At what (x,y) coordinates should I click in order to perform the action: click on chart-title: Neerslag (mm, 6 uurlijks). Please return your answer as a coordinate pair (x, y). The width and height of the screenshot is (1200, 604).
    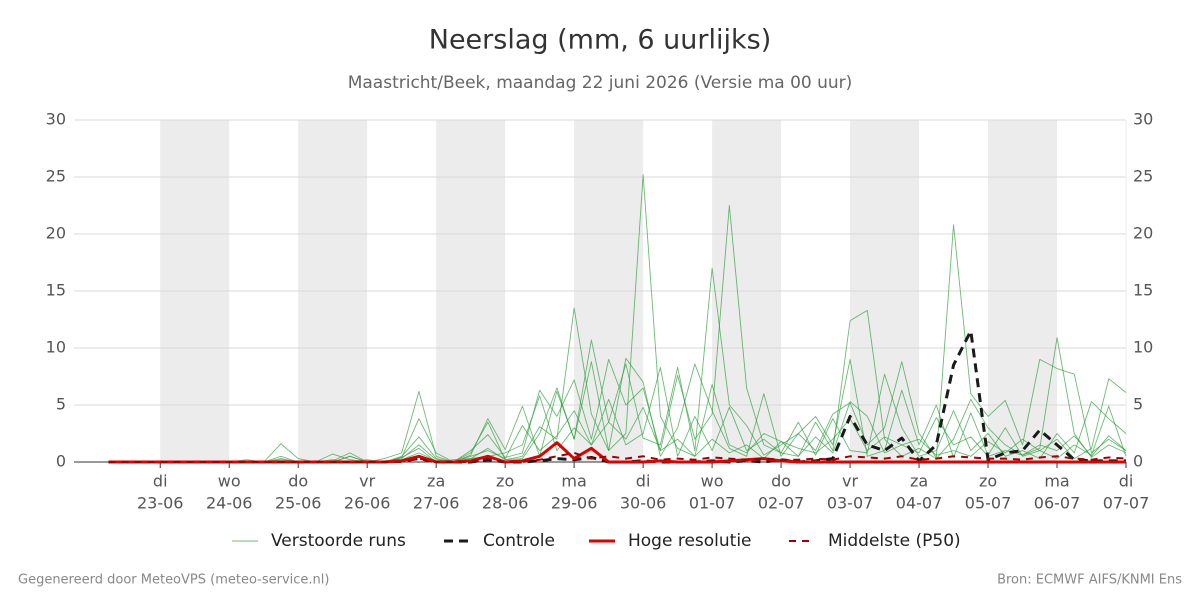
    Looking at the image, I should click on (600, 40).